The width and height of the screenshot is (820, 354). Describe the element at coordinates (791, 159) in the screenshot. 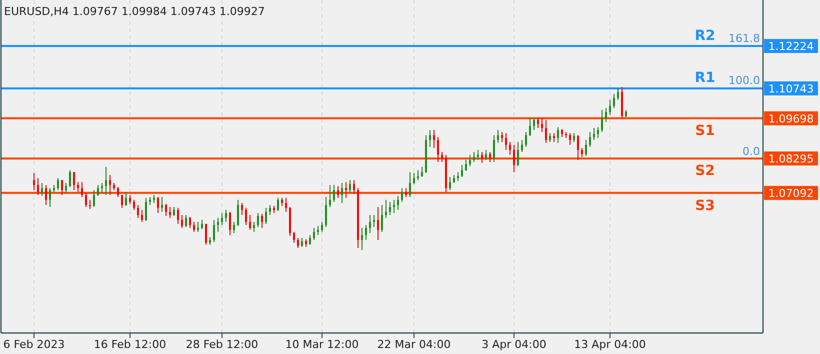

I see `ref-line-label: 1.08295` at that location.